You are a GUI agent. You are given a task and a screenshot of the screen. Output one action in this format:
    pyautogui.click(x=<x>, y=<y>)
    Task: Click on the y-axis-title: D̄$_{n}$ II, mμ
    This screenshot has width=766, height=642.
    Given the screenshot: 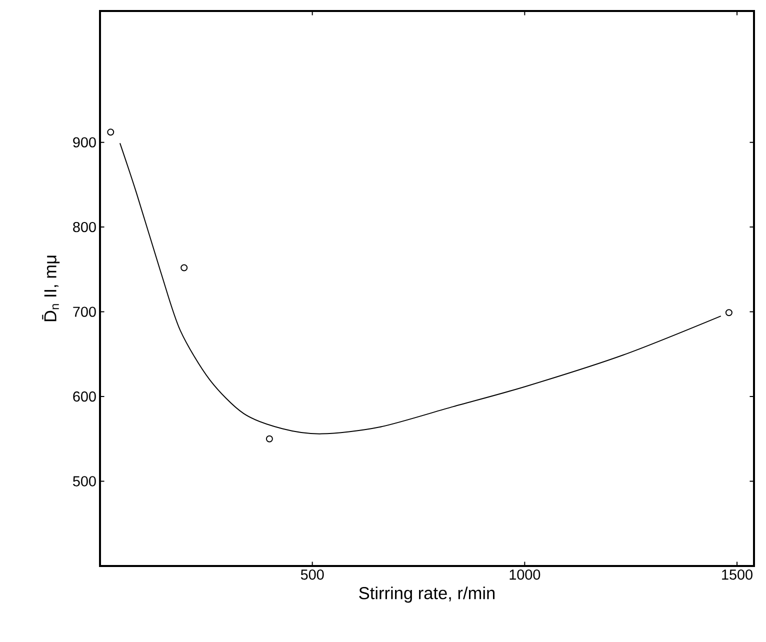 What is the action you would take?
    pyautogui.click(x=51, y=289)
    